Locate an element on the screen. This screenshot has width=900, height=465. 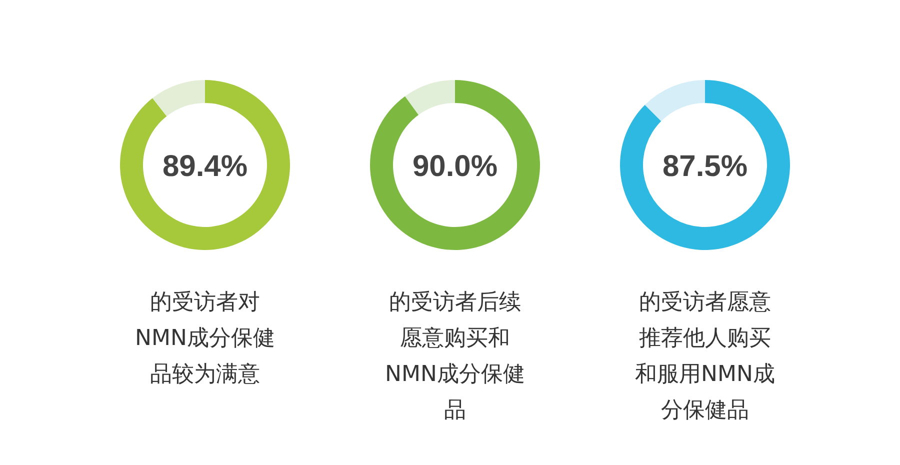
text: 的受访者后续愿意购买和NMN成分保健品 is located at coordinates (455, 357).